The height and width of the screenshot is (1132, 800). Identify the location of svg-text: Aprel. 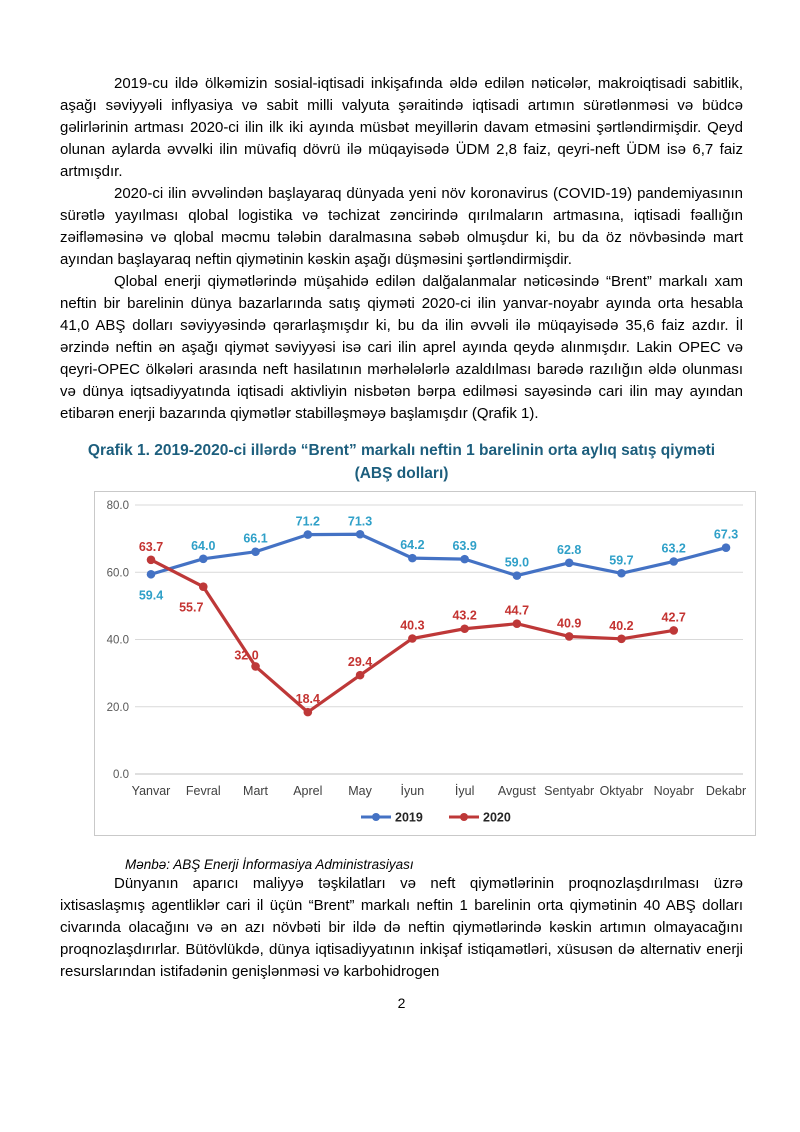
(307, 791).